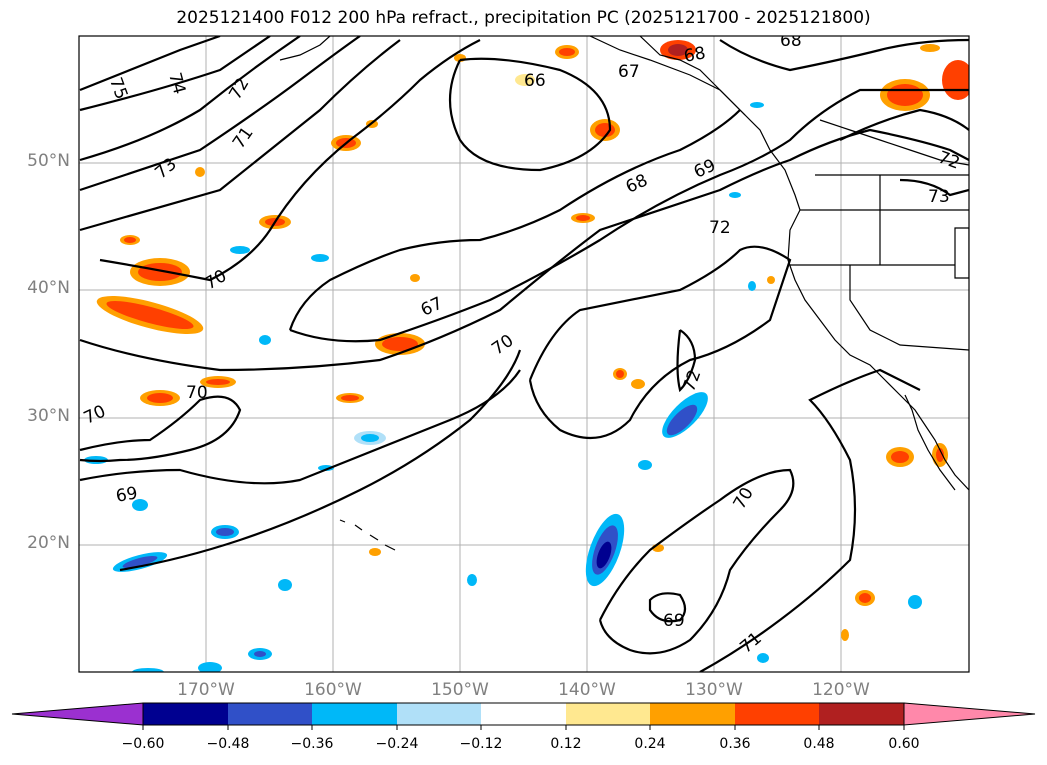 Image resolution: width=1047 pixels, height=765 pixels. Describe the element at coordinates (48, 416) in the screenshot. I see `lat-label-30n: 30°N` at that location.